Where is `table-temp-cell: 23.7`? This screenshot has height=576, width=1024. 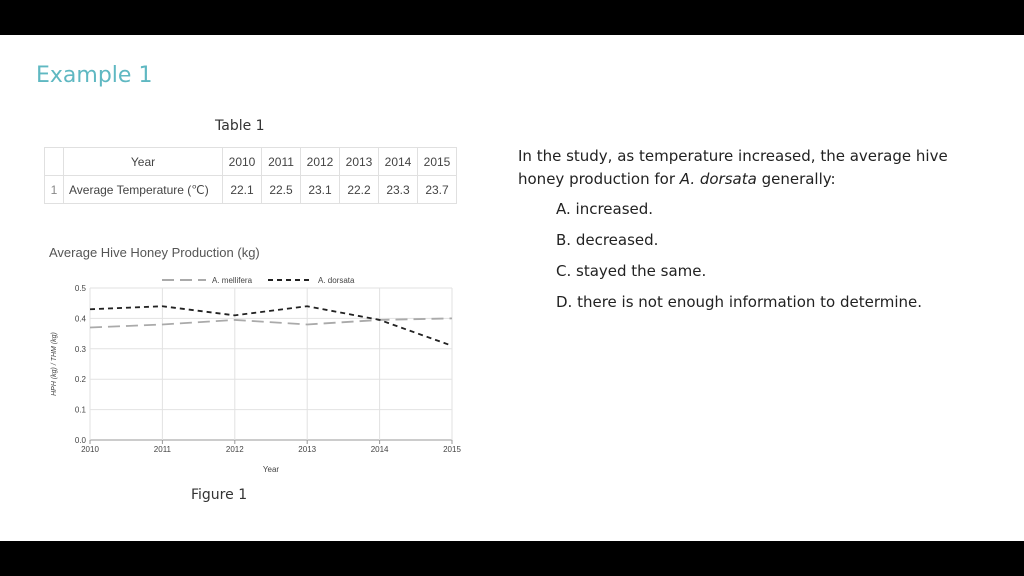
table-temp-cell: 23.7 is located at coordinates (437, 189).